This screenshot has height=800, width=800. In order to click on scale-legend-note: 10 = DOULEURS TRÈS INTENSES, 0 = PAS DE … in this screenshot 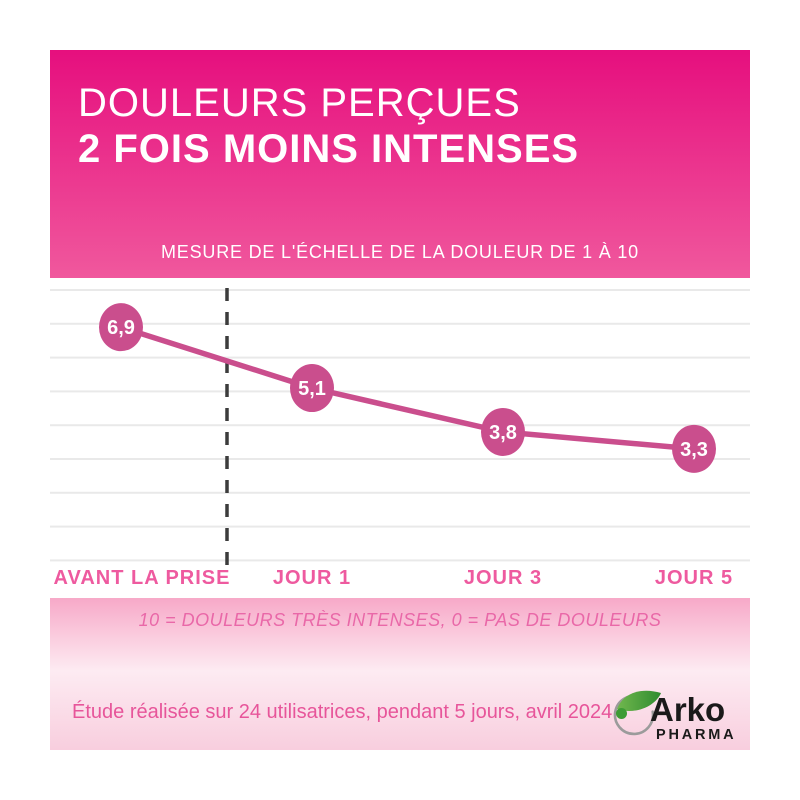, I will do `click(400, 620)`.